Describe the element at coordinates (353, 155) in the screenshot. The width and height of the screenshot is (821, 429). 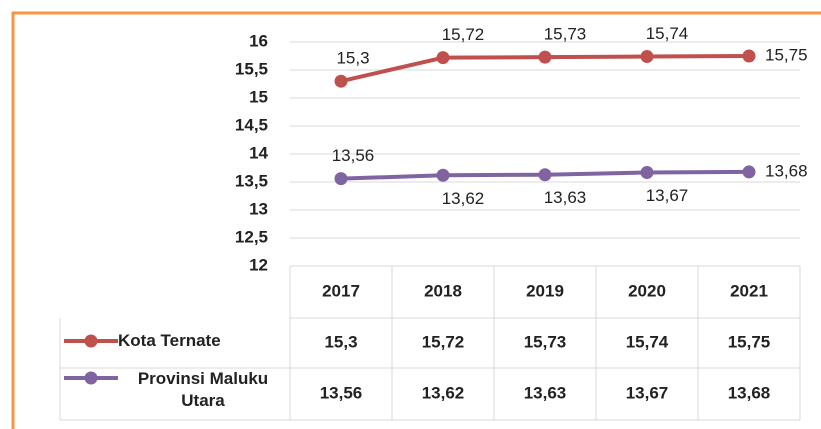
I see `data-label: 13,56` at that location.